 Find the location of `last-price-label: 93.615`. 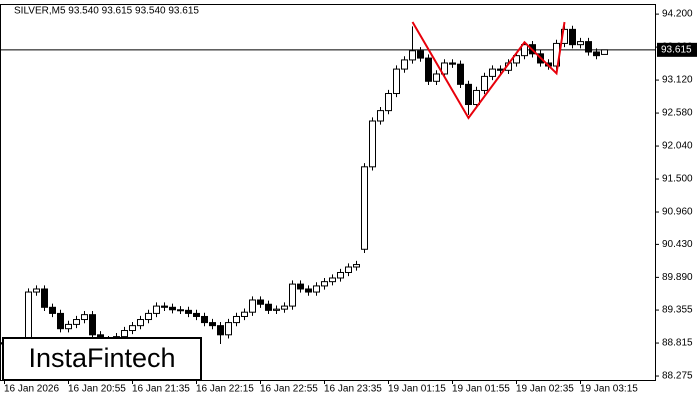

last-price-label: 93.615 is located at coordinates (676, 49).